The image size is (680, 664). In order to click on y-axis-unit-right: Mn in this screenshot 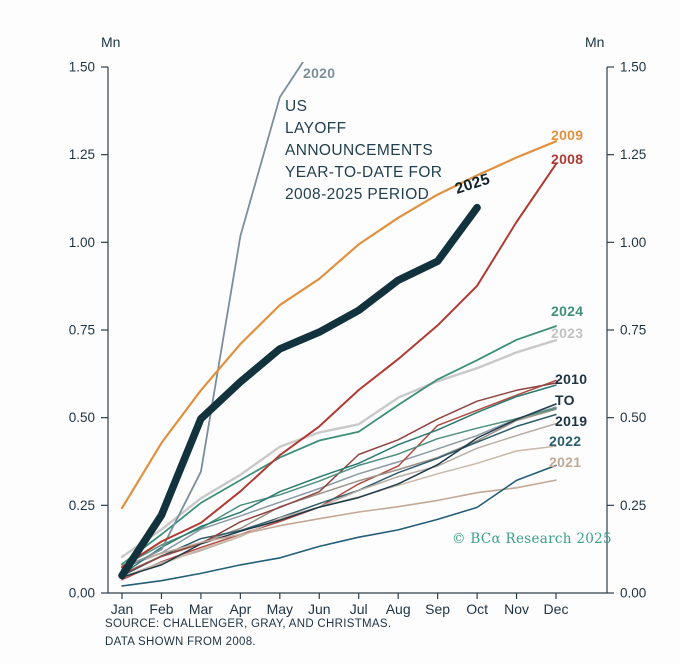, I will do `click(595, 42)`.